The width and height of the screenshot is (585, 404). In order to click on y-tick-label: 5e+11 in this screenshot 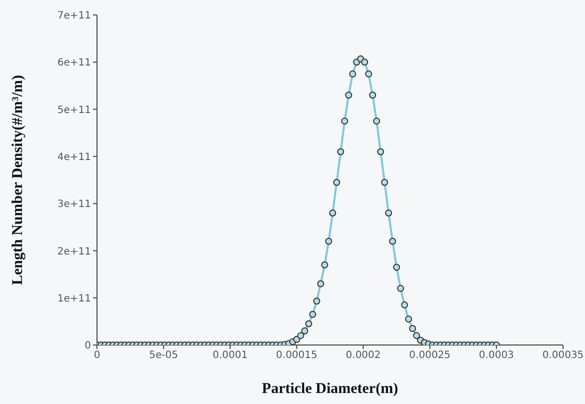, I will do `click(74, 110)`.